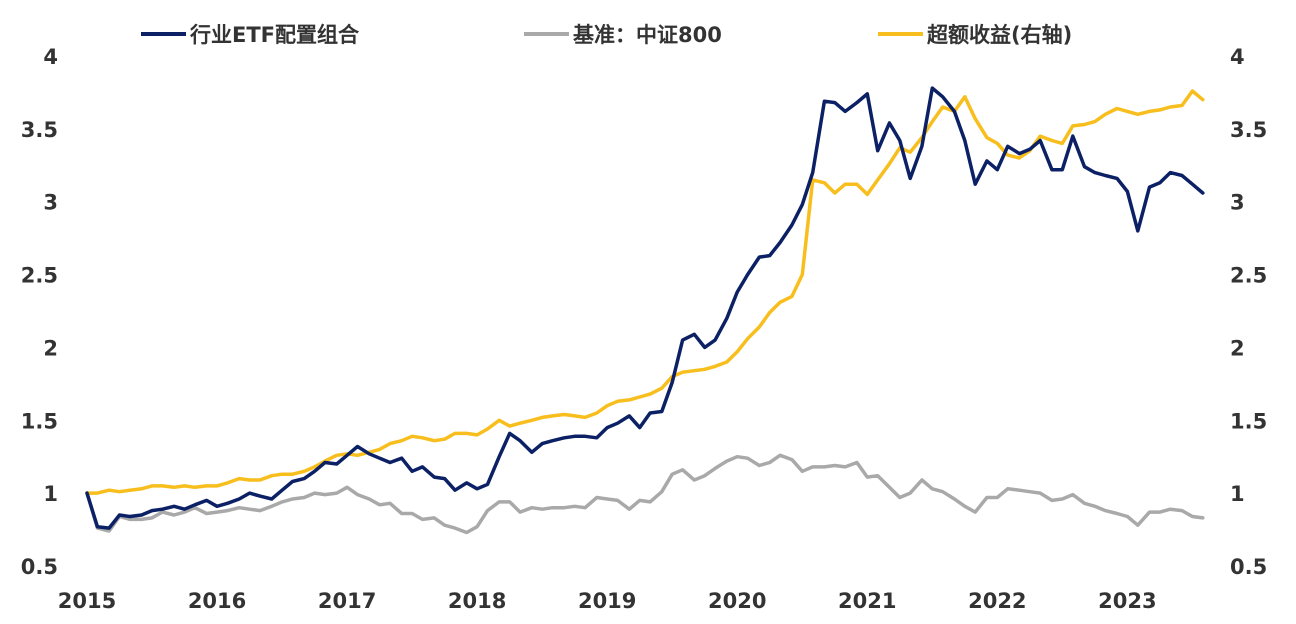 Image resolution: width=1296 pixels, height=624 pixels. I want to click on y-left-tick-label: 3.5, so click(39, 130).